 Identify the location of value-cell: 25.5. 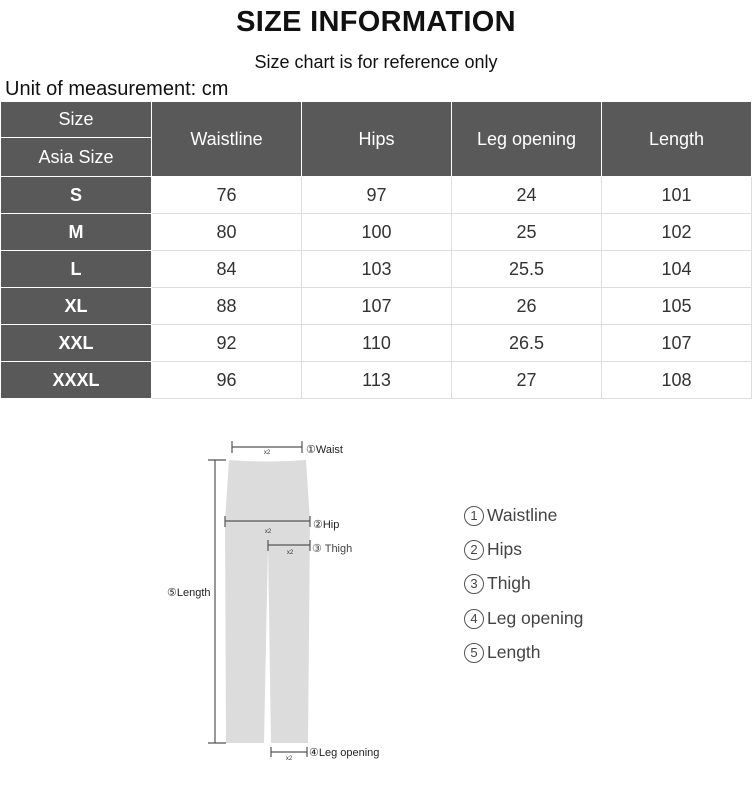
(526, 269).